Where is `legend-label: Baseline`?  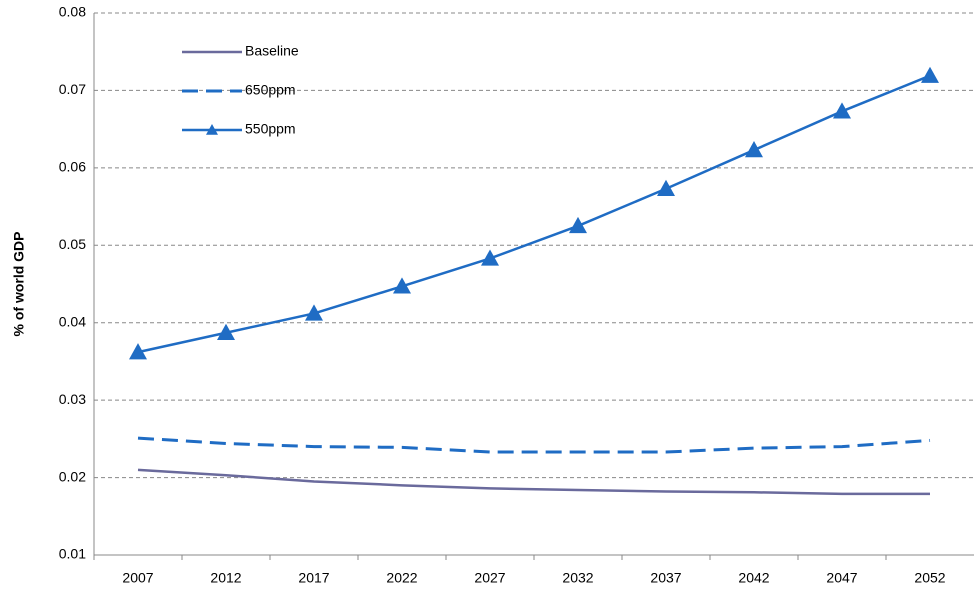 legend-label: Baseline is located at coordinates (272, 51).